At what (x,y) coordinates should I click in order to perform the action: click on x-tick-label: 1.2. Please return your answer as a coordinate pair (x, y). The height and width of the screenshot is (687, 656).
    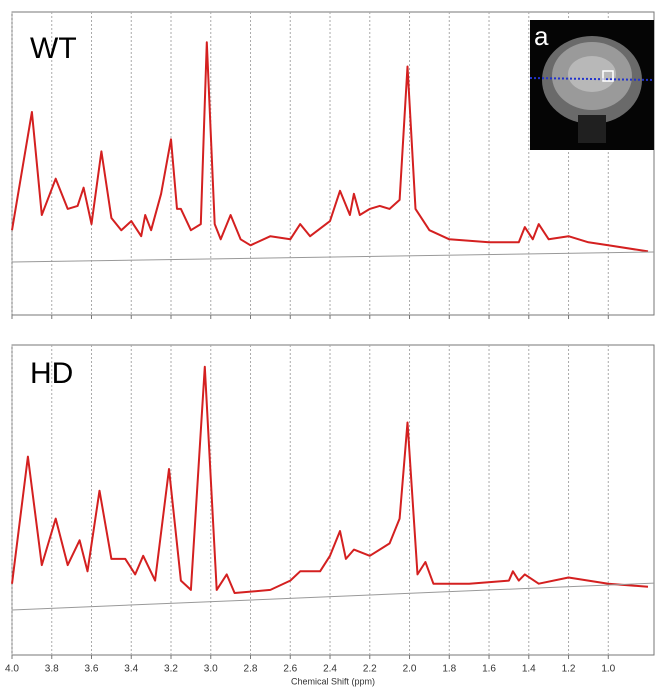
    Looking at the image, I should click on (569, 669).